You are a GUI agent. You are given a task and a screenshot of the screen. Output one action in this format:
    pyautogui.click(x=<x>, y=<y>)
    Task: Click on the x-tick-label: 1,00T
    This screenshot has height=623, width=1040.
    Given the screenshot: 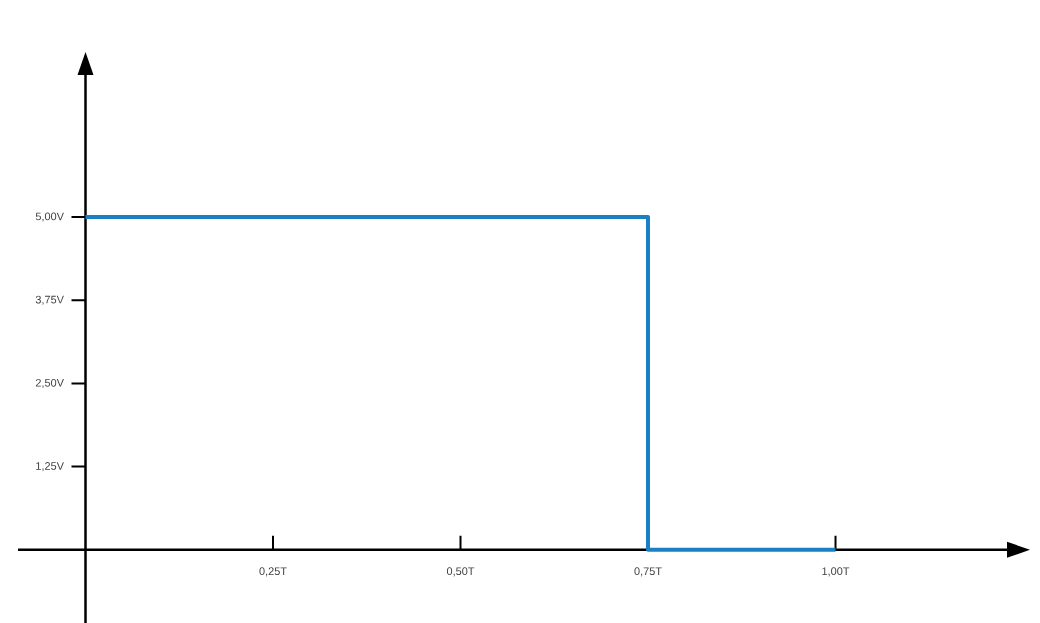 What is the action you would take?
    pyautogui.click(x=836, y=572)
    